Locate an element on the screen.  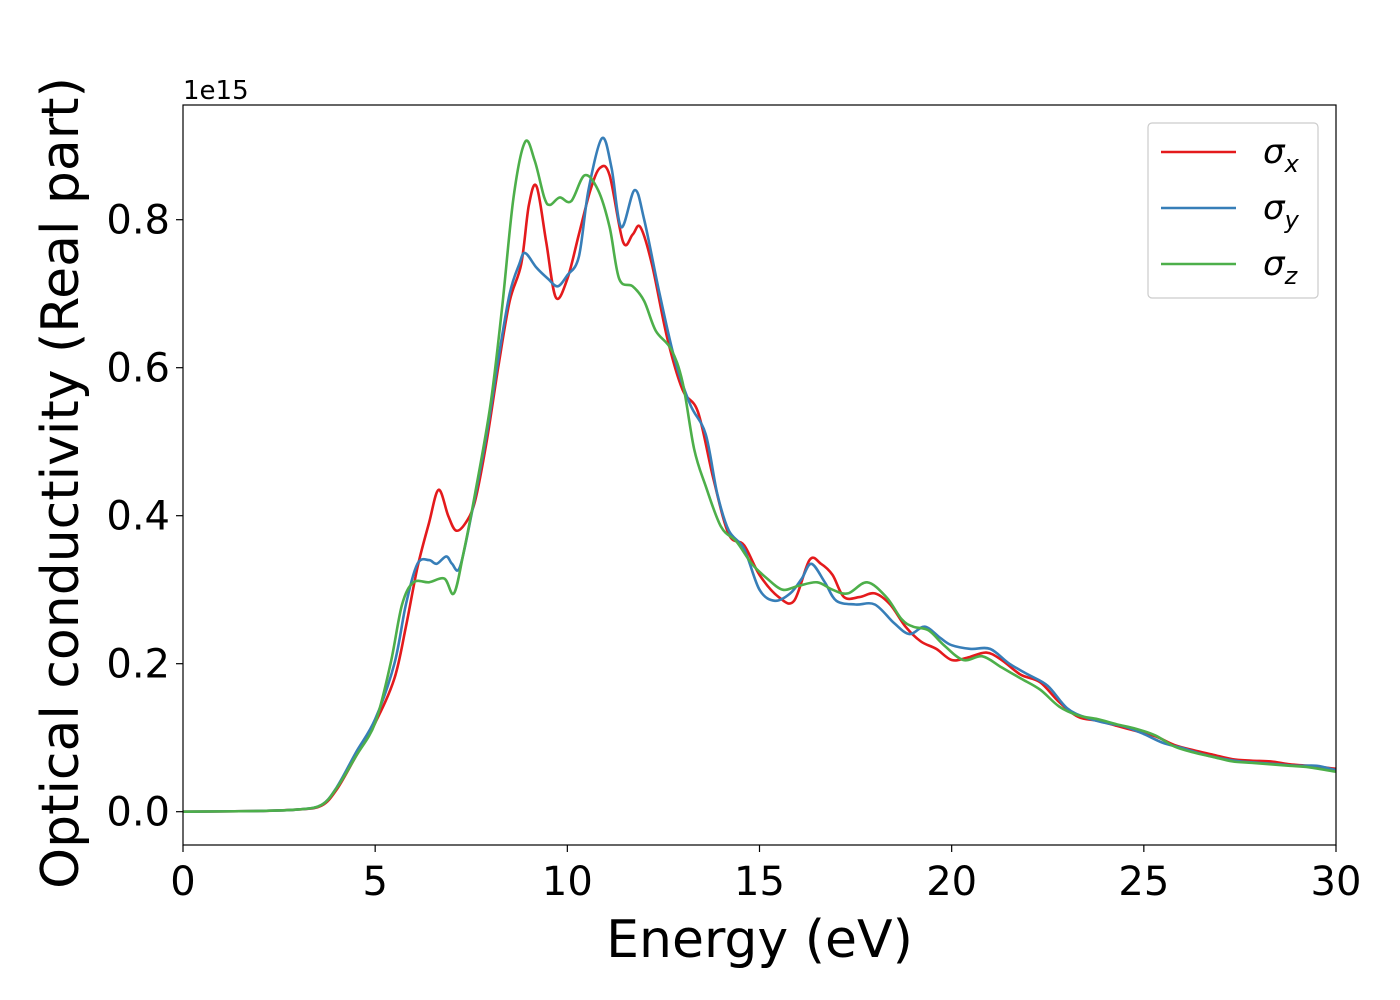
legend-label-z: σz is located at coordinates (1281, 267).